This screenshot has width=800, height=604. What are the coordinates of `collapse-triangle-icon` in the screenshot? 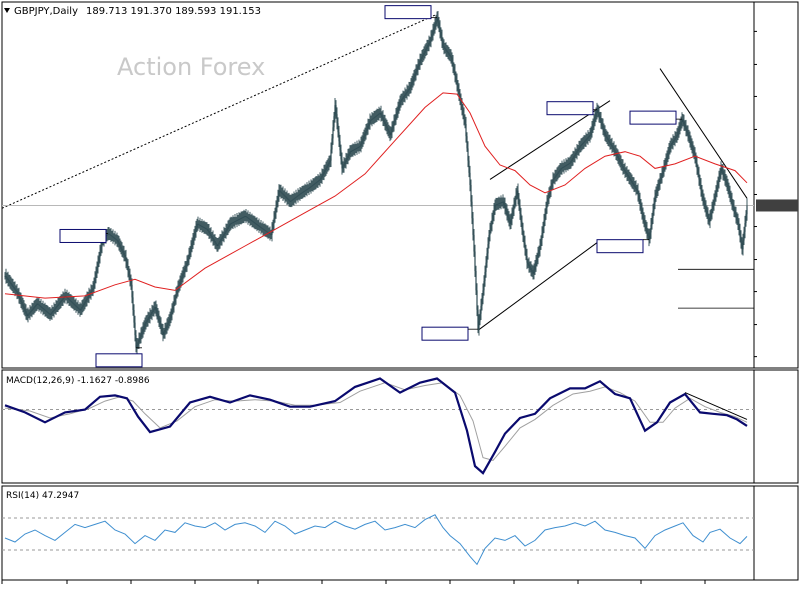 It's located at (7, 10).